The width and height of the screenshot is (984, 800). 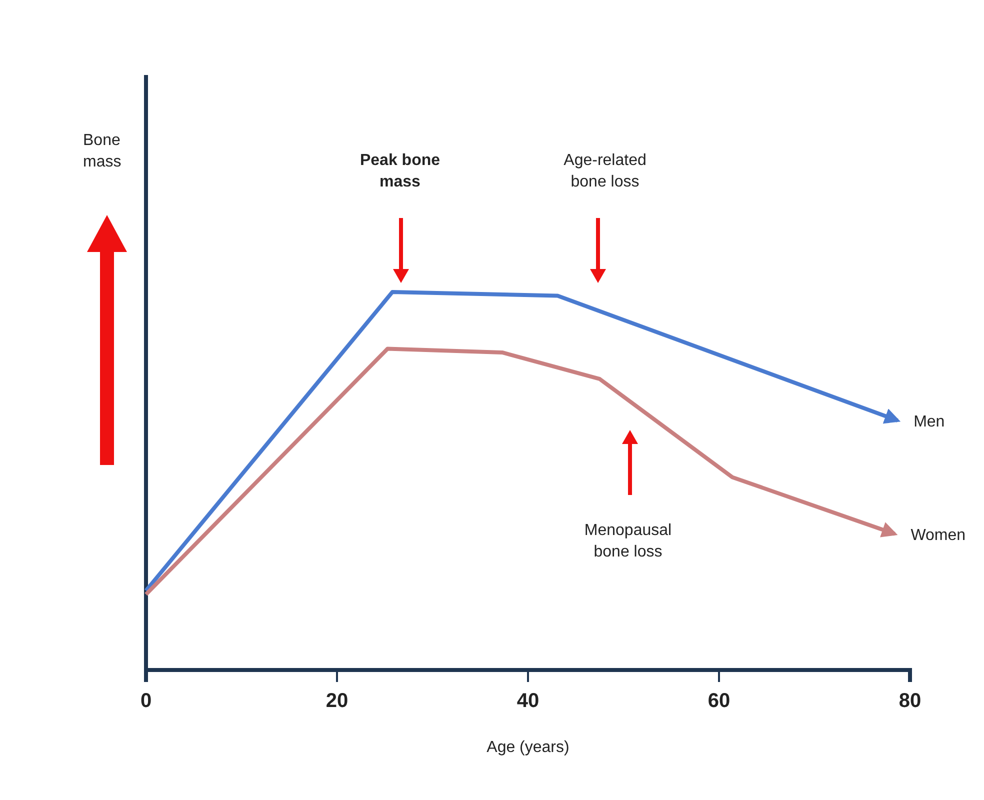 What do you see at coordinates (910, 701) in the screenshot?
I see `x-tick-label: 80` at bounding box center [910, 701].